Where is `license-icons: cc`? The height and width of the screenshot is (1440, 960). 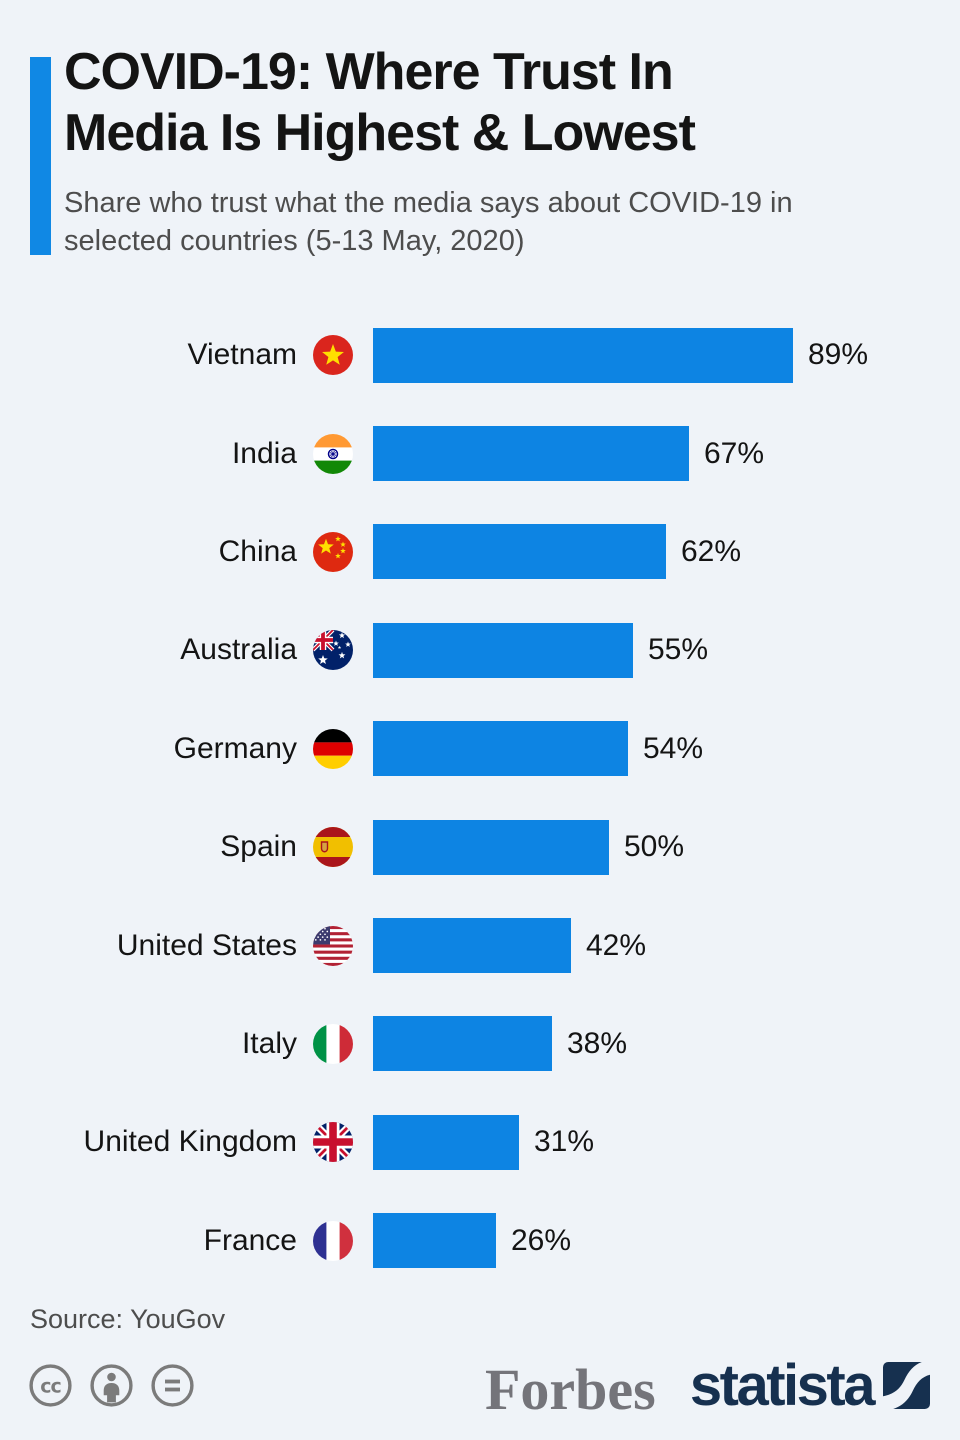
license-icons: cc is located at coordinates (111, 1385).